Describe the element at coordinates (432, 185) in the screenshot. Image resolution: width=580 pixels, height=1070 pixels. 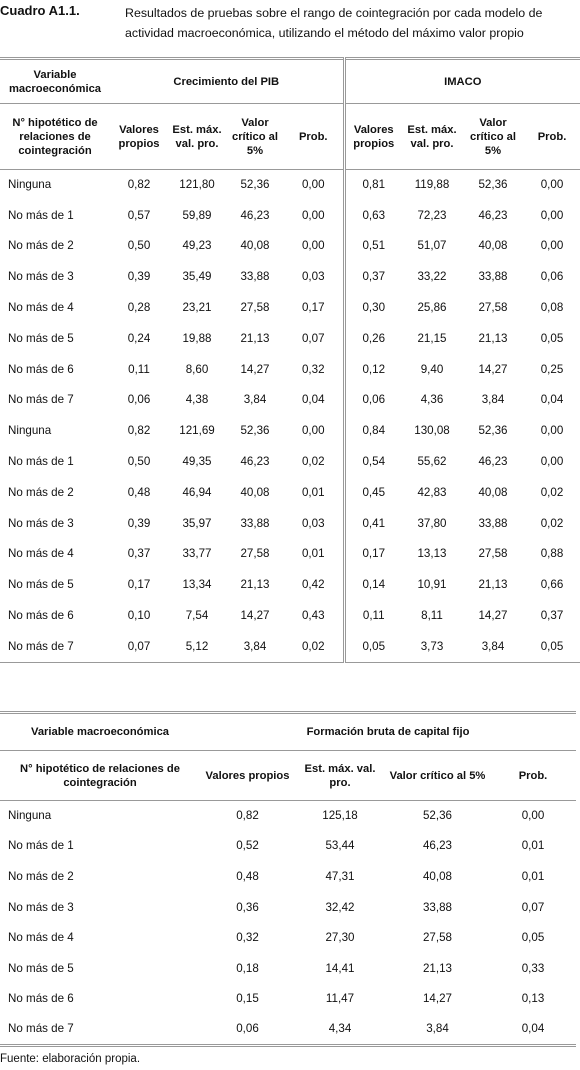
I see `cell: 119,88` at that location.